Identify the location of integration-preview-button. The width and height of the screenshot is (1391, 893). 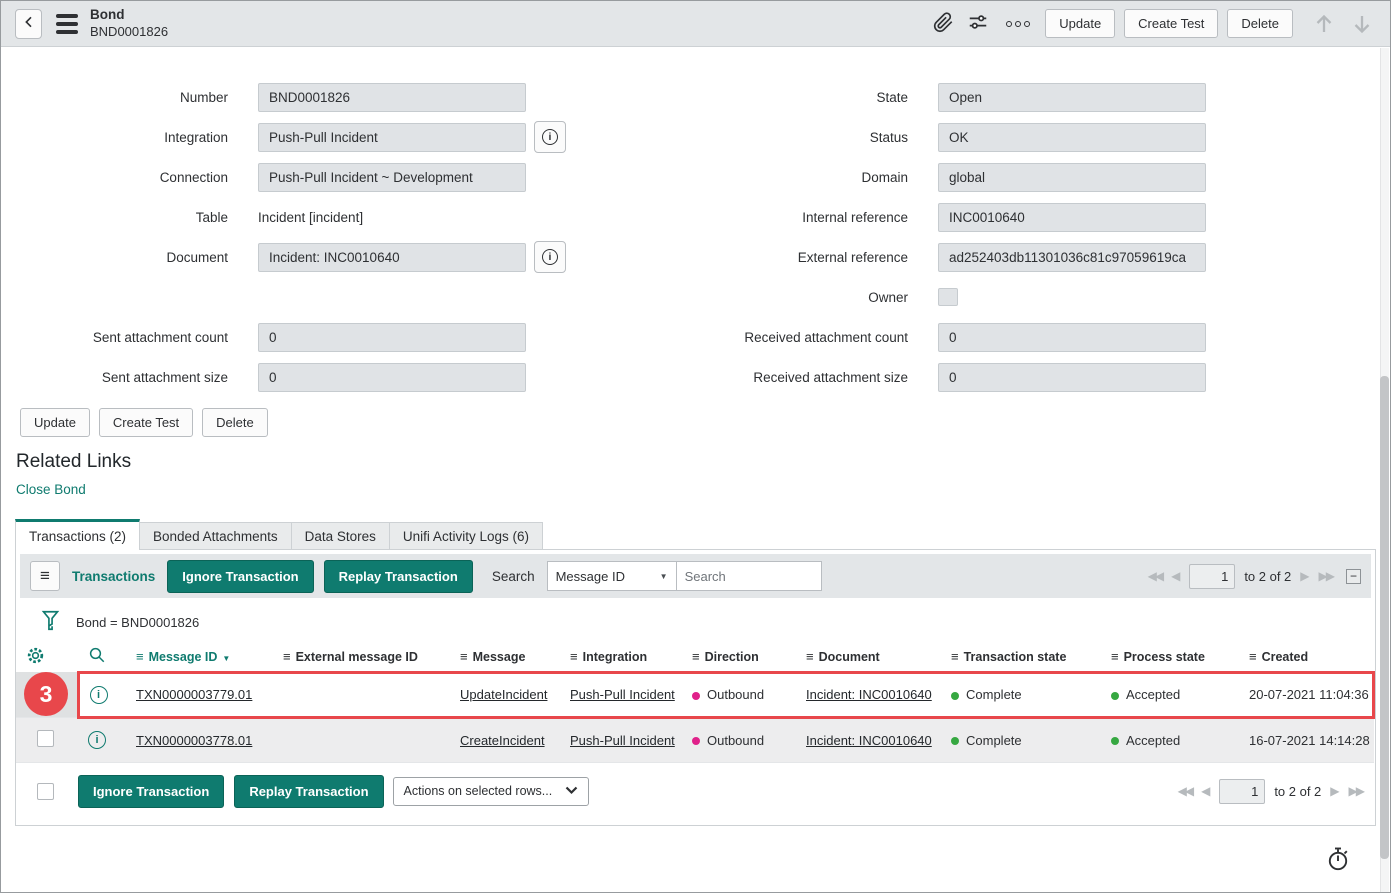
(550, 137).